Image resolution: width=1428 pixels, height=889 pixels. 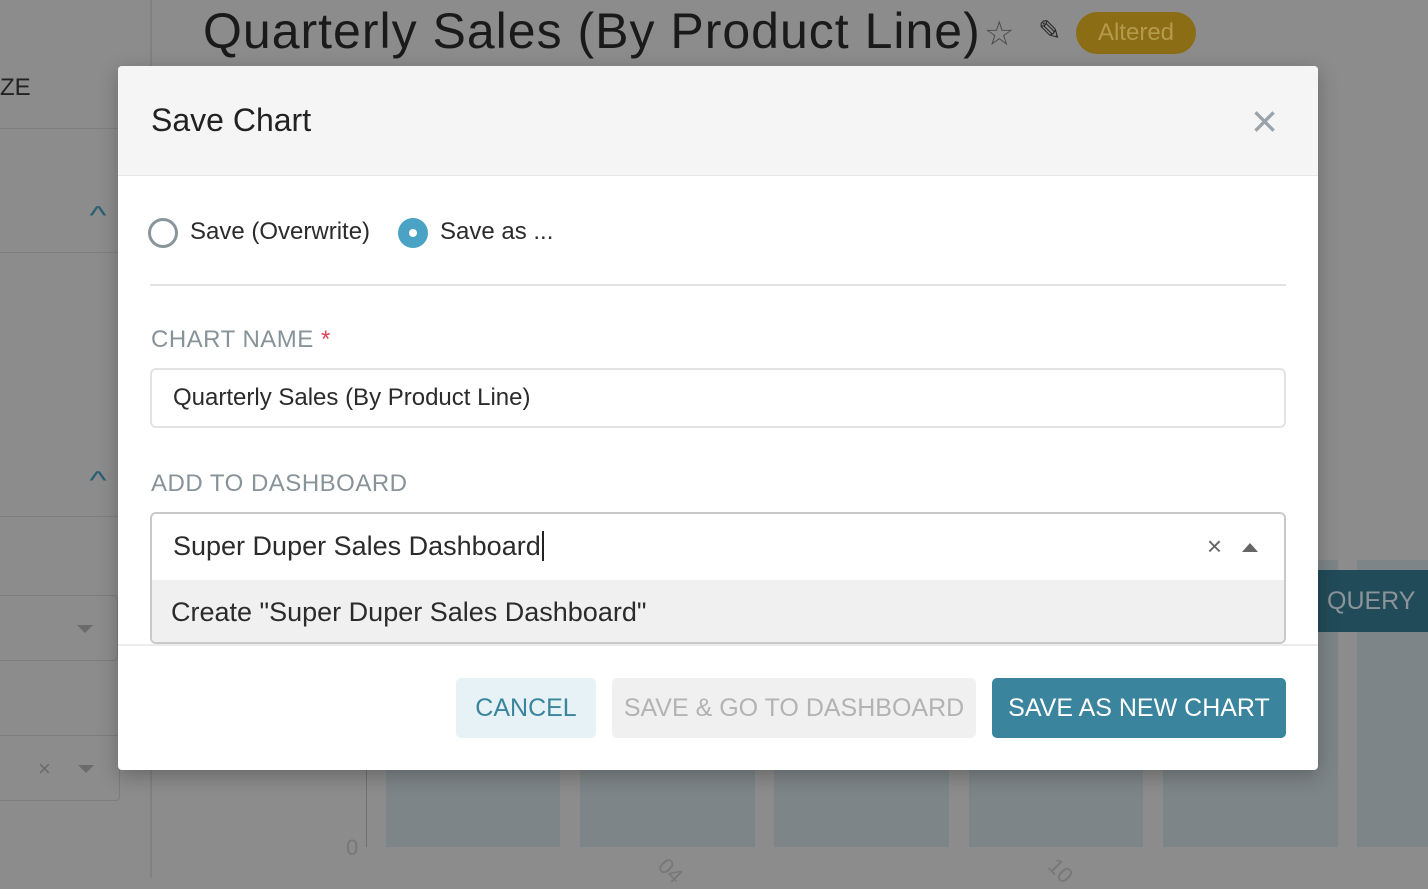 I want to click on text-cursor, so click(x=542, y=546).